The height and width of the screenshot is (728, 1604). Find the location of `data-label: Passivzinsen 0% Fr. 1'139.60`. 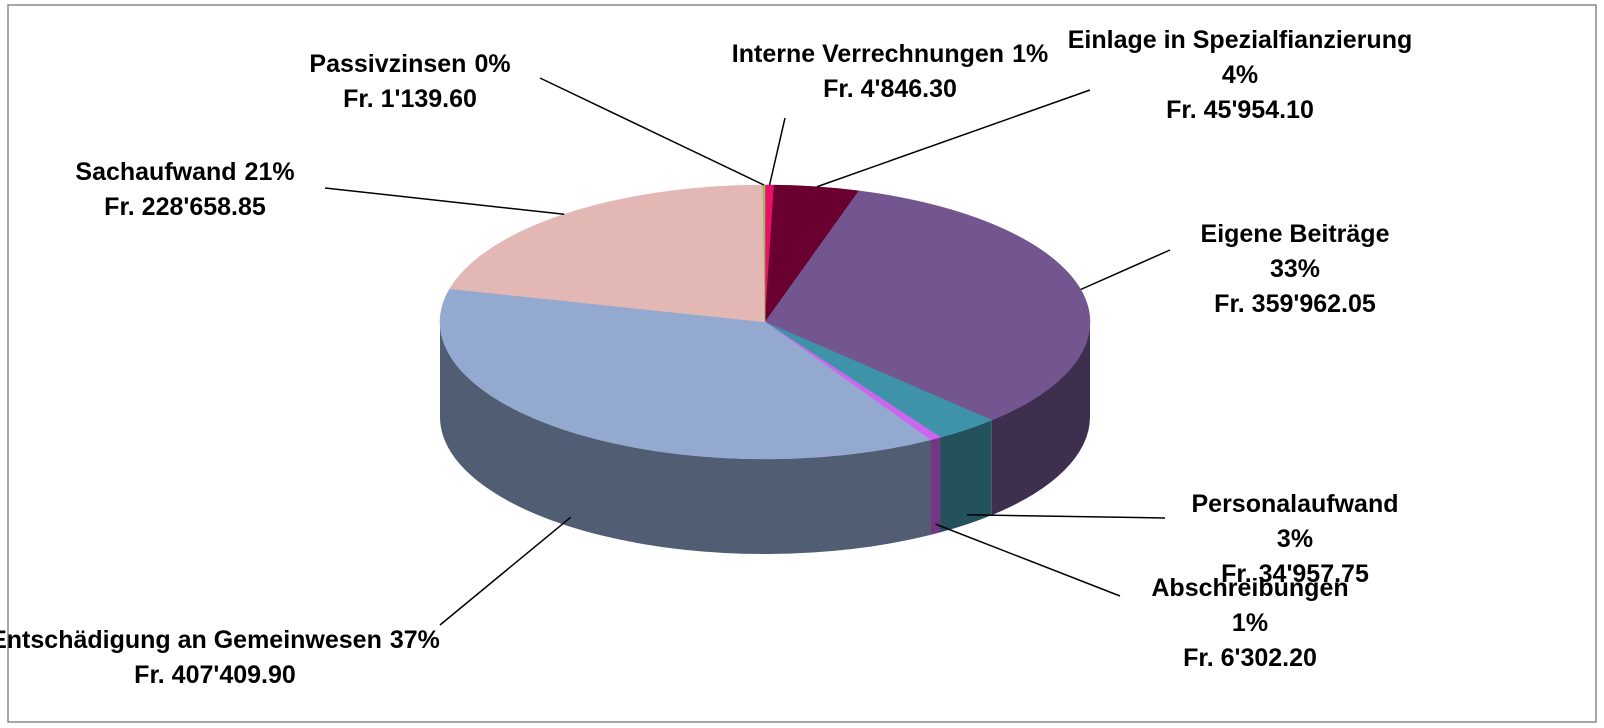

data-label: Passivzinsen 0% Fr. 1'139.60 is located at coordinates (409, 81).